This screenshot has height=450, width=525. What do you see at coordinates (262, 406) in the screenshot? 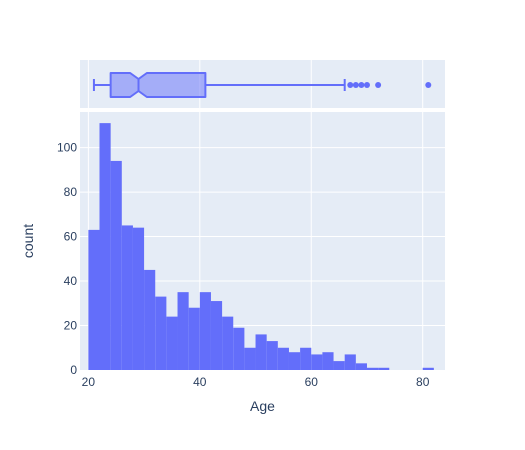
I see `x-axis-title: Age` at bounding box center [262, 406].